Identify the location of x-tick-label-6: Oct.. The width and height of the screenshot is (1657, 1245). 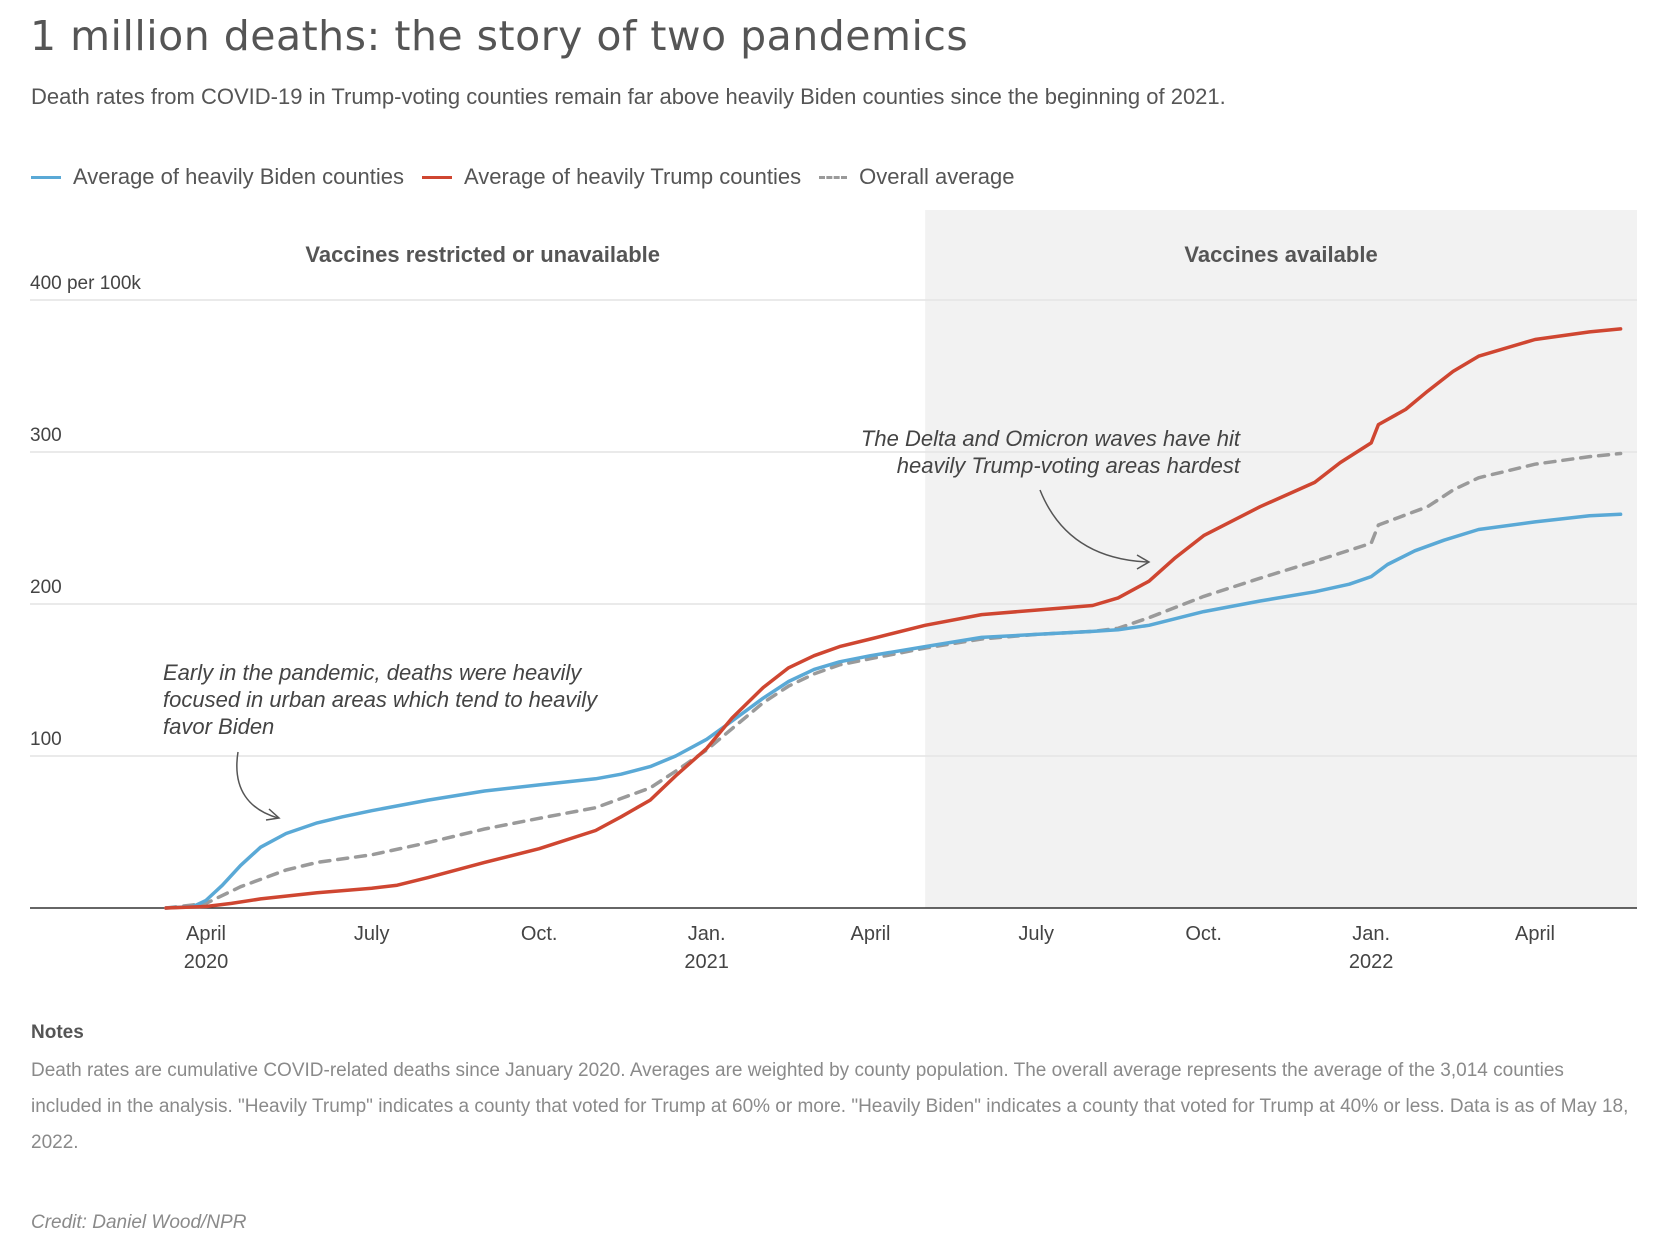
(1203, 934).